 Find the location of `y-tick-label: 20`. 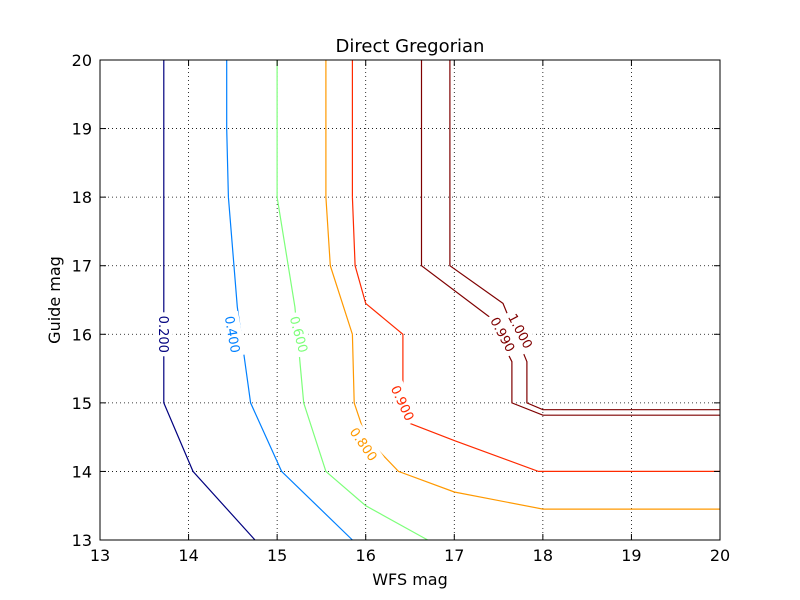

y-tick-label: 20 is located at coordinates (82, 60).